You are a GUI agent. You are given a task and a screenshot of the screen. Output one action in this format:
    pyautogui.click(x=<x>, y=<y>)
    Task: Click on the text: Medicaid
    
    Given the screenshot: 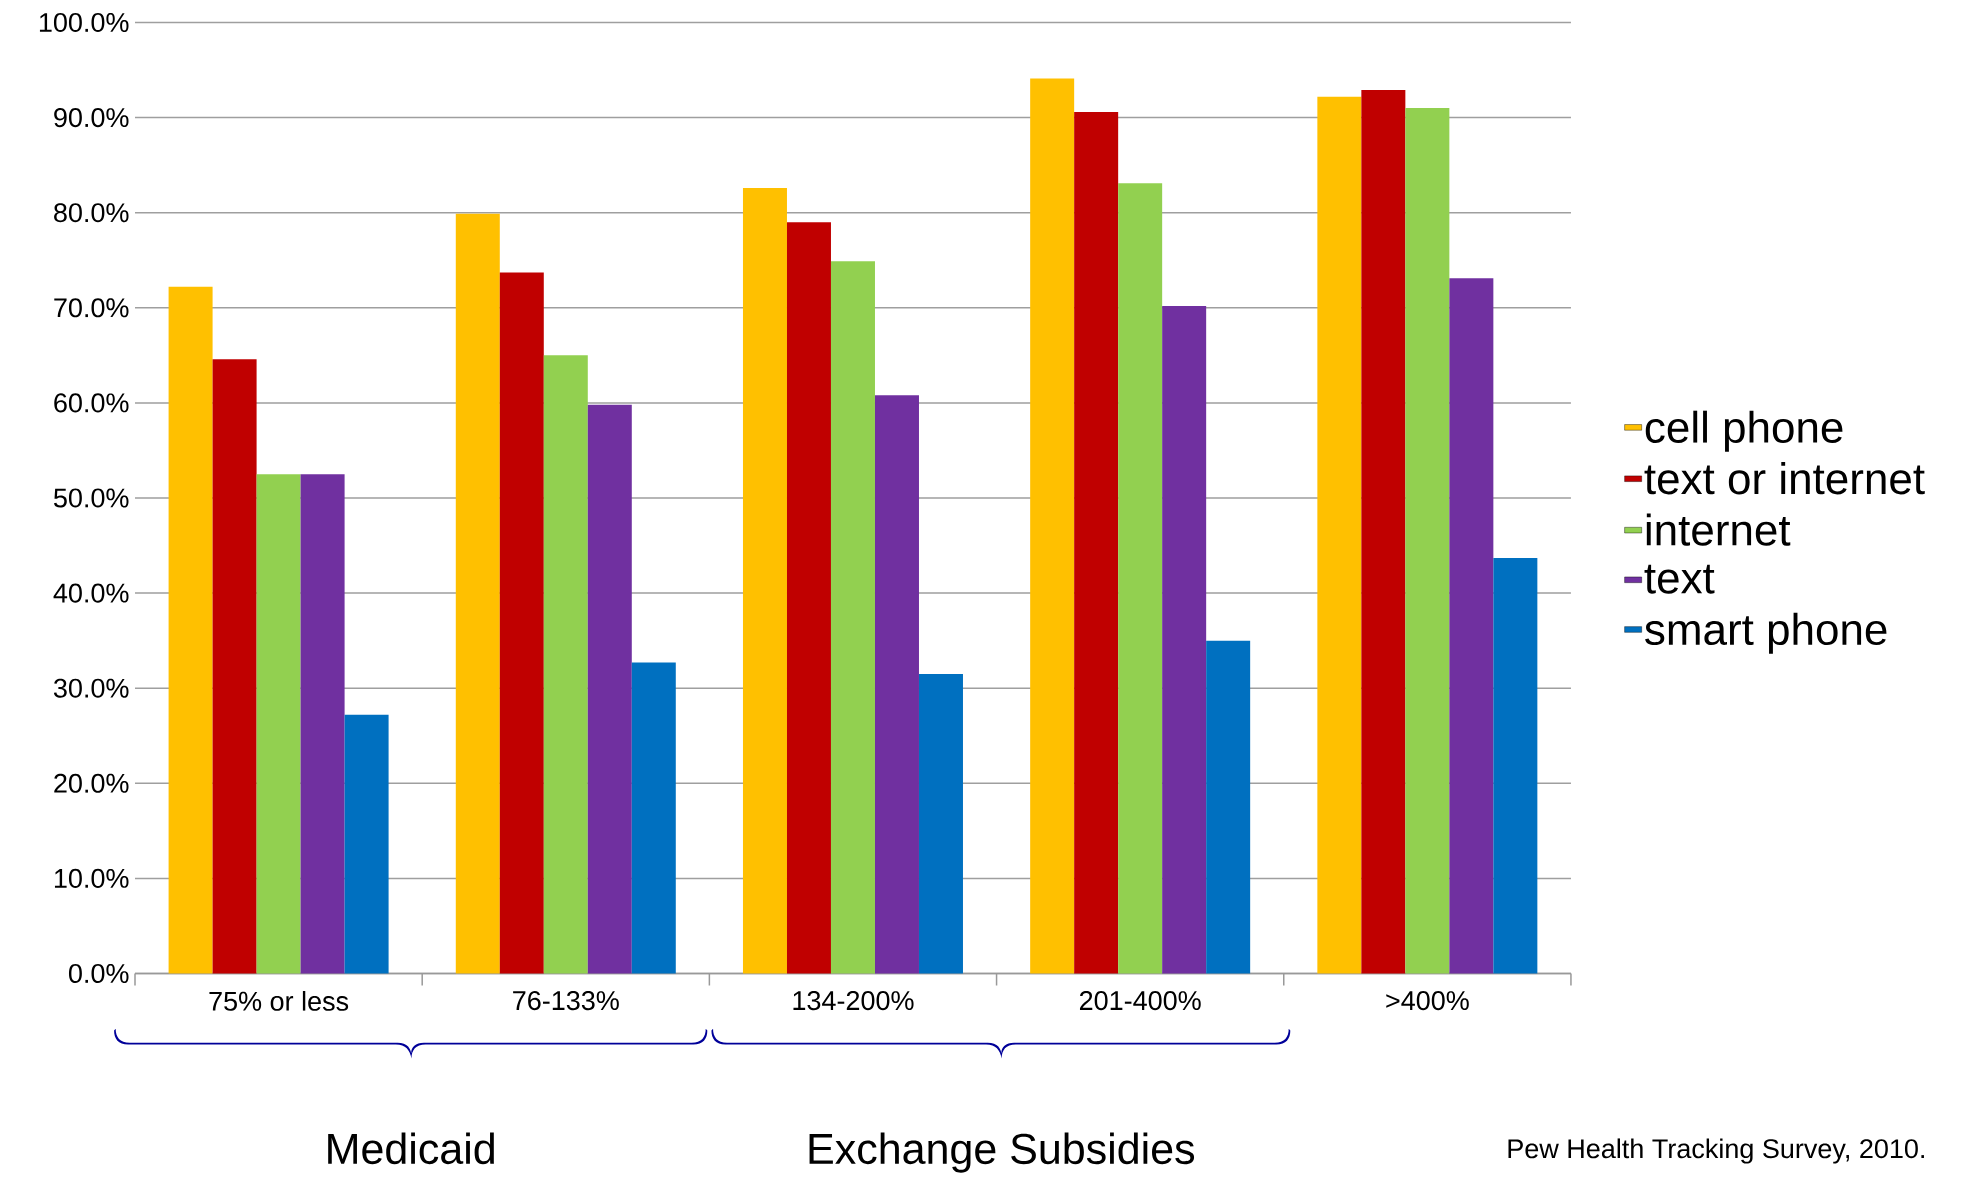 What is the action you would take?
    pyautogui.click(x=411, y=1148)
    